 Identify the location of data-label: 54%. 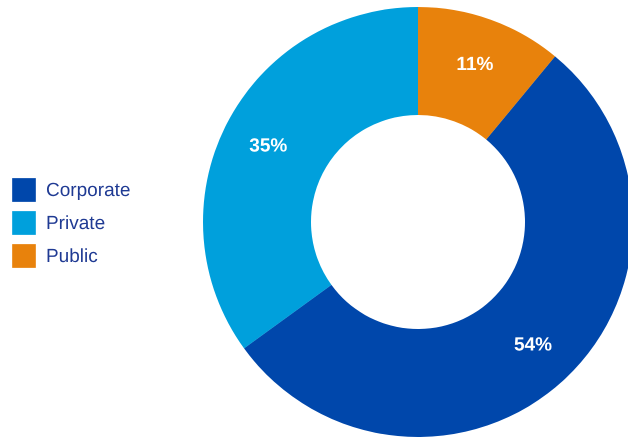
(533, 345).